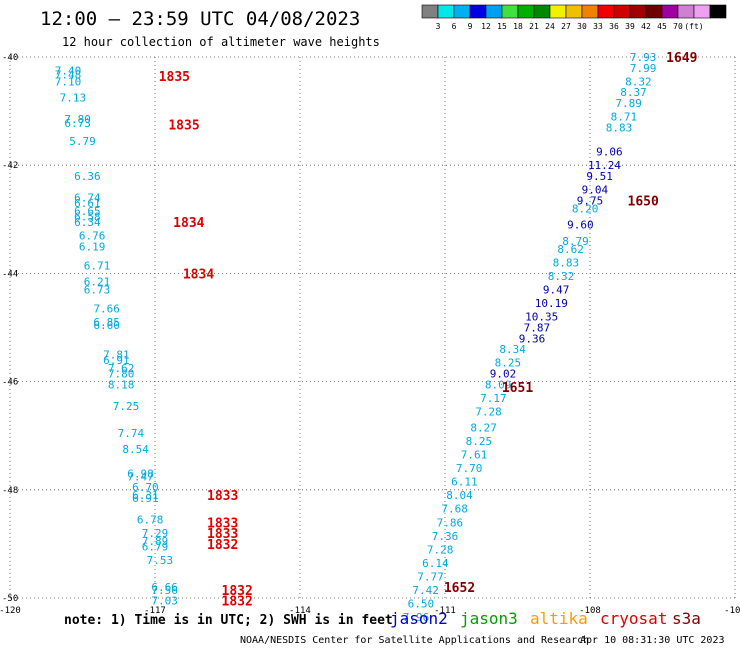 This screenshot has width=740, height=650. I want to click on colorbar-label: (ft), so click(693, 26).